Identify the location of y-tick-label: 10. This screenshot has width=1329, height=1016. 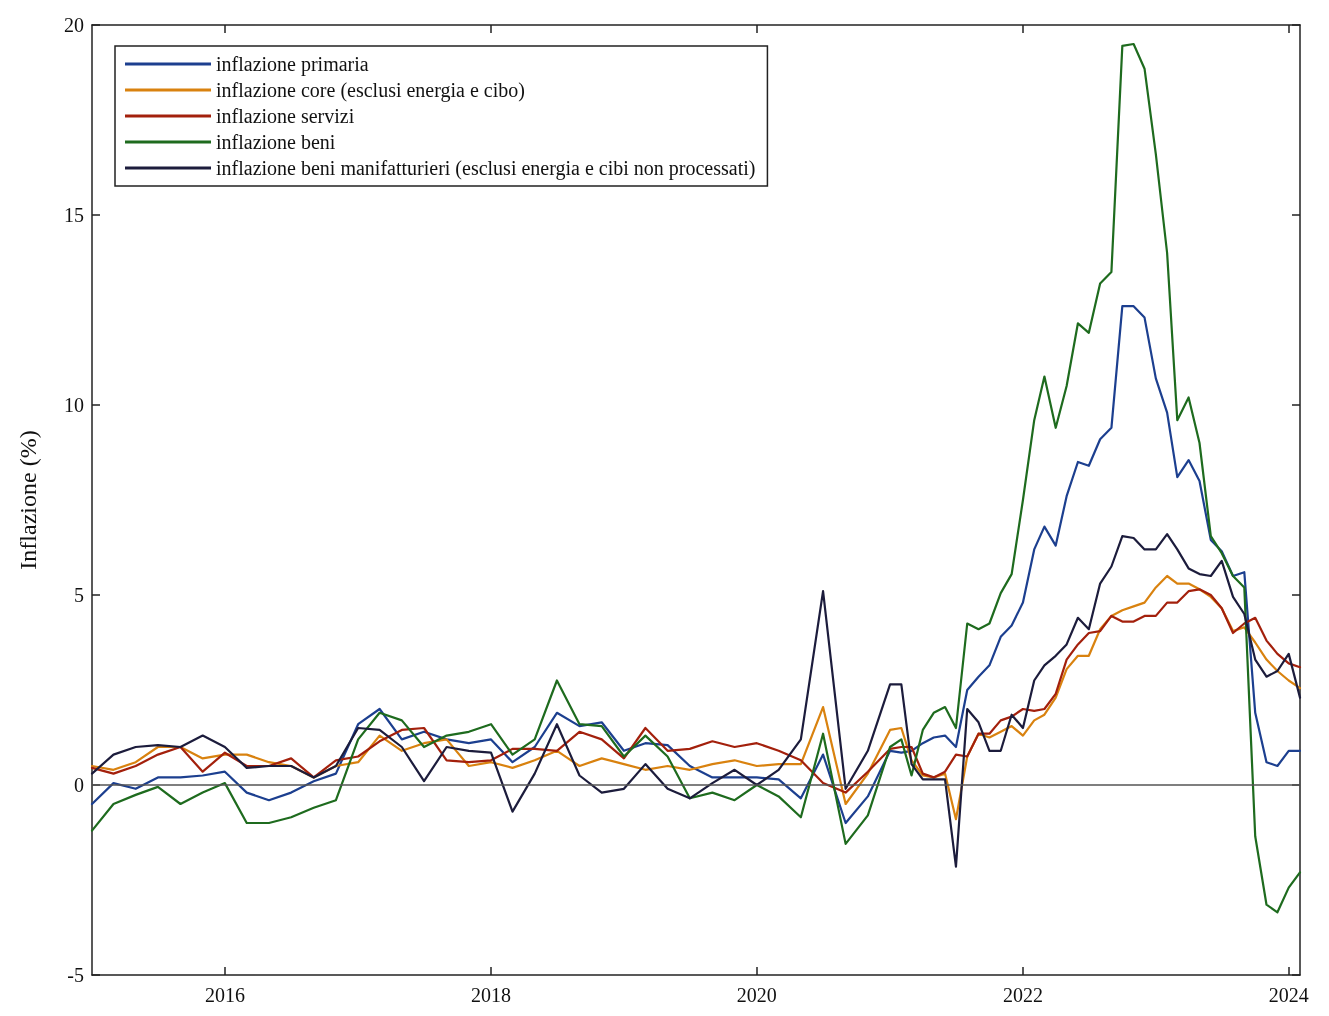
(74, 405).